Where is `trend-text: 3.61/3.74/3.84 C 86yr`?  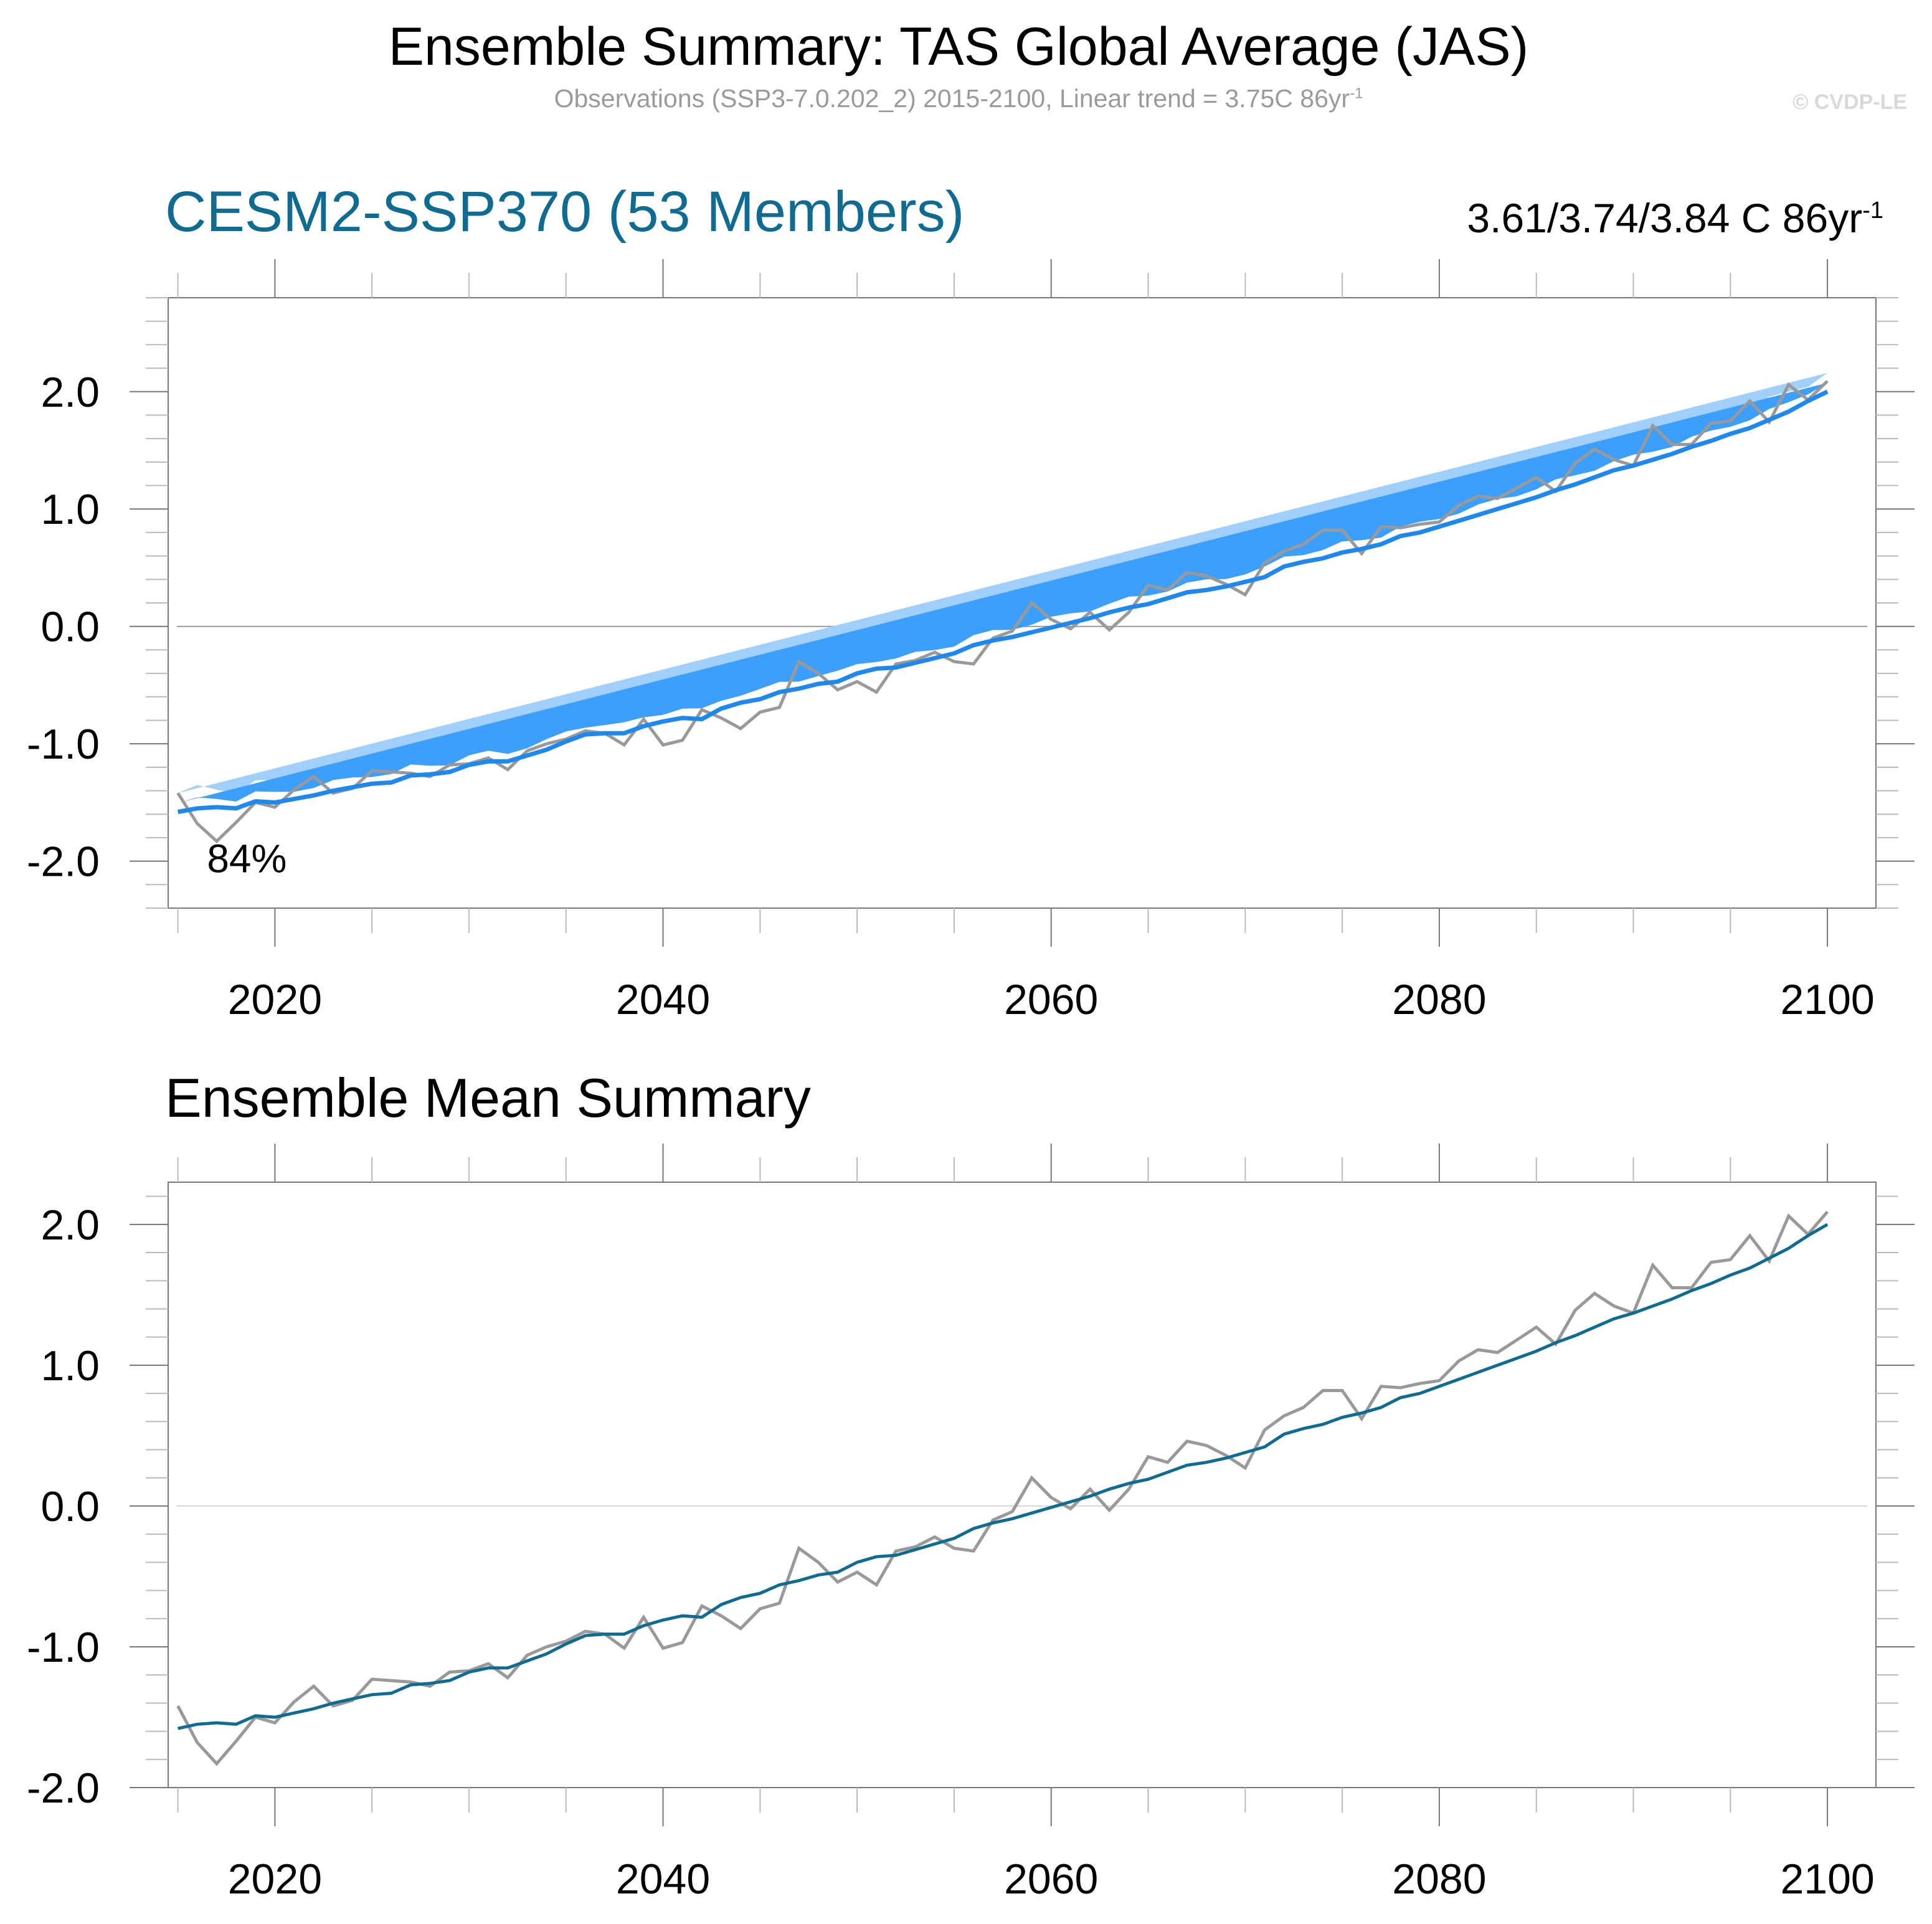 trend-text: 3.61/3.74/3.84 C 86yr is located at coordinates (1665, 218).